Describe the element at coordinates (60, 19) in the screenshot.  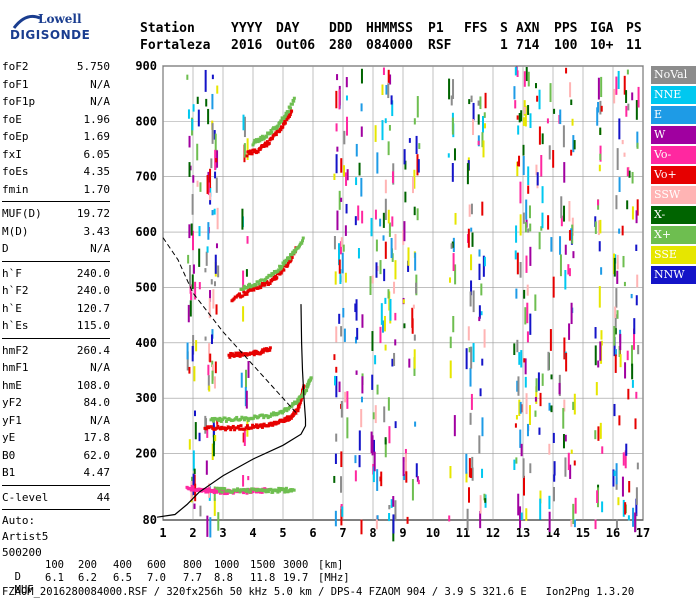
I see `logo-line1: Lowell` at that location.